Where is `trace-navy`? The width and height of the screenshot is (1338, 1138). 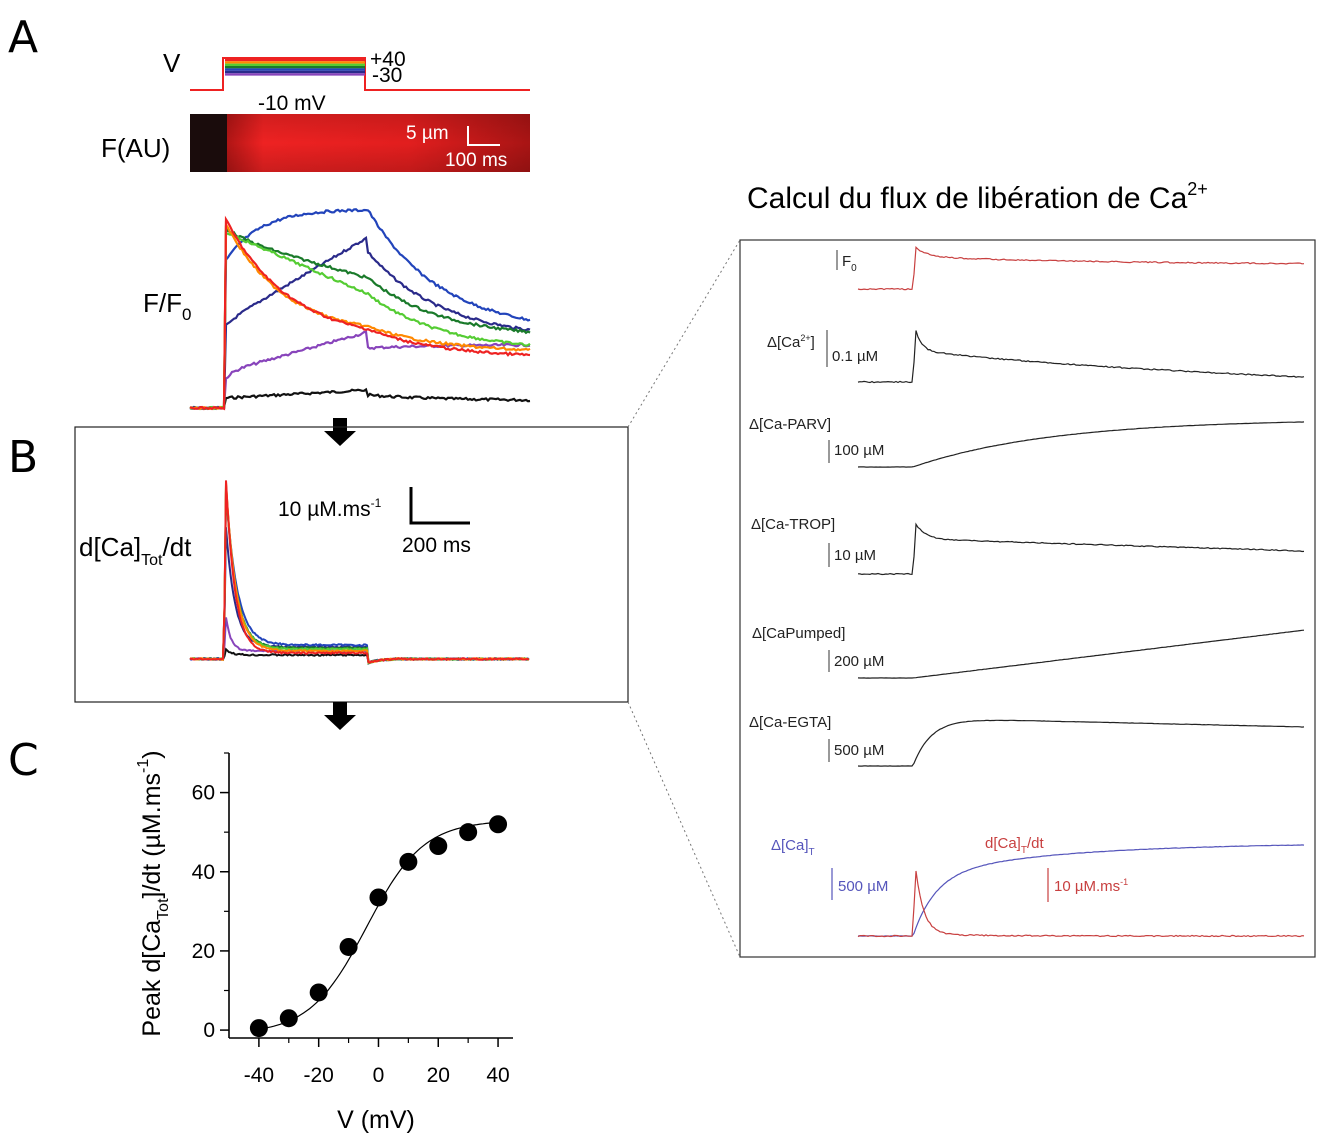 trace-navy is located at coordinates (360, 323).